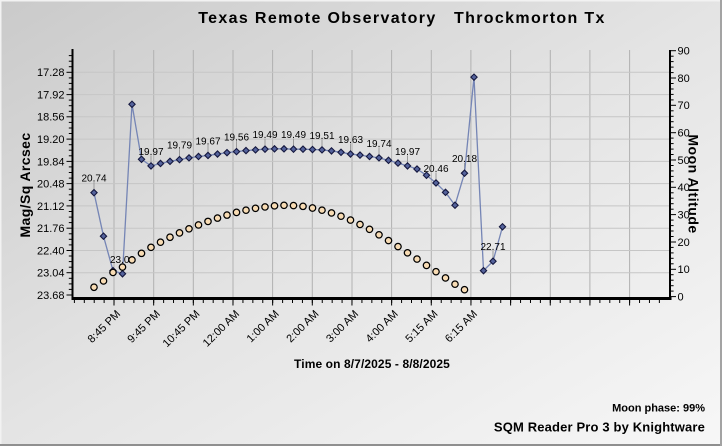 The image size is (722, 446). I want to click on svg-text: 23.68, so click(51, 296).